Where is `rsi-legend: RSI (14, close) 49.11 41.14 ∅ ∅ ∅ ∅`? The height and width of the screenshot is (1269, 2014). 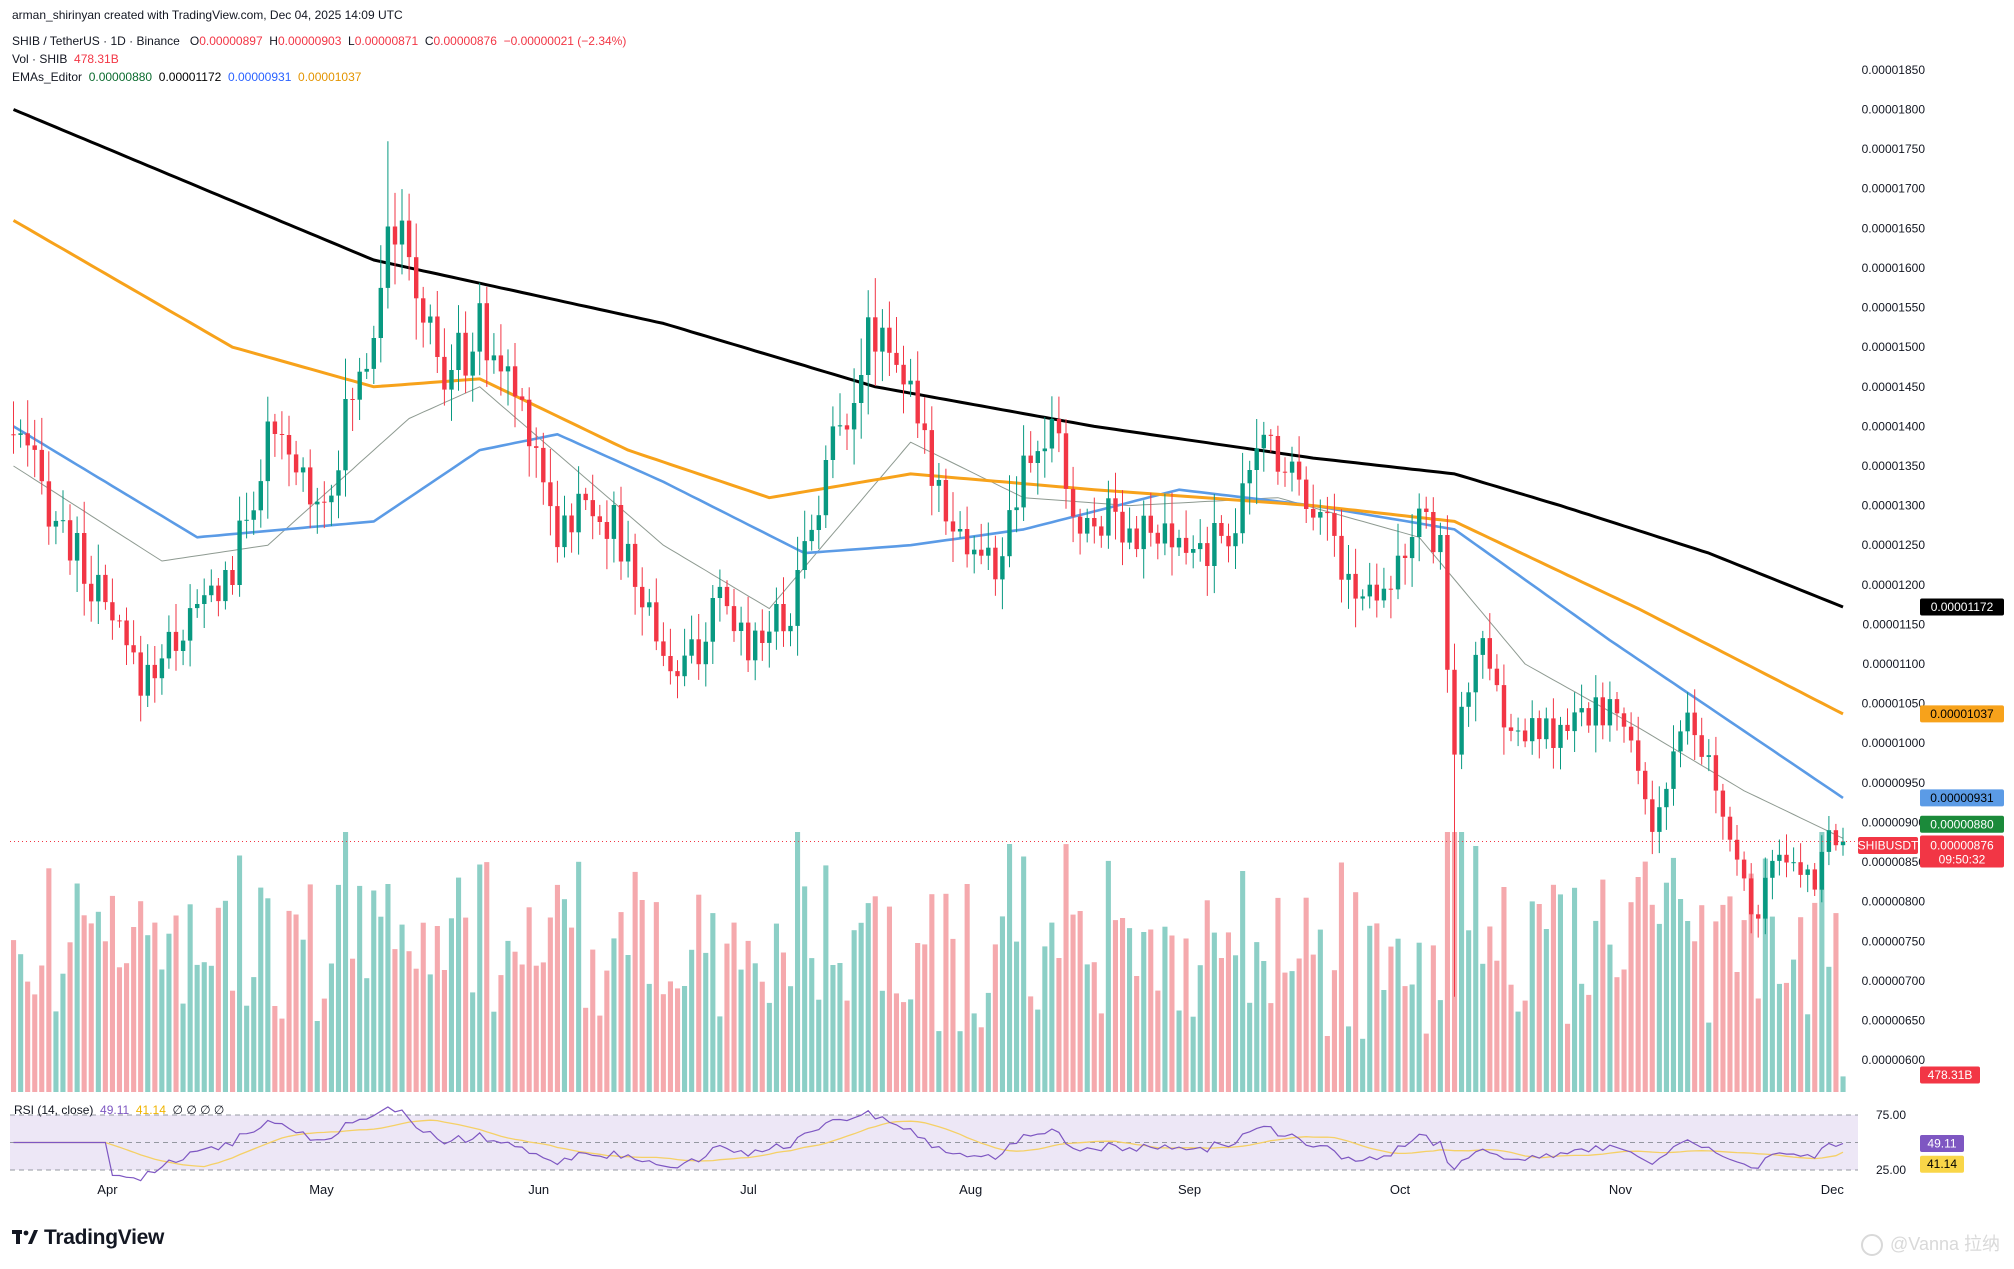 rsi-legend: RSI (14, close) 49.11 41.14 ∅ ∅ ∅ ∅ is located at coordinates (119, 1110).